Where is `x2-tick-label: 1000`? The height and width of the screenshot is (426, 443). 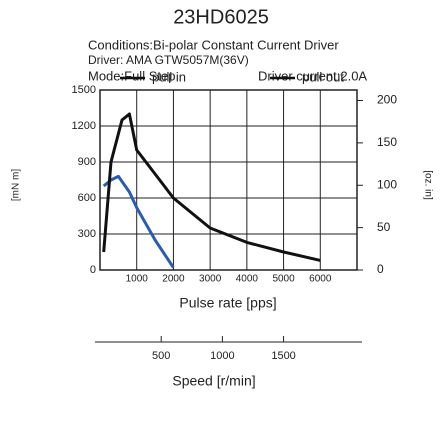
x2-tick-label: 1000 is located at coordinates (222, 356).